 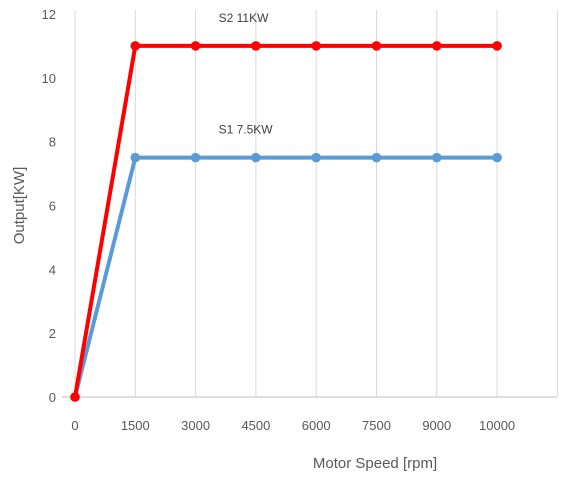 I want to click on x-tick-label: 7500, so click(x=376, y=425).